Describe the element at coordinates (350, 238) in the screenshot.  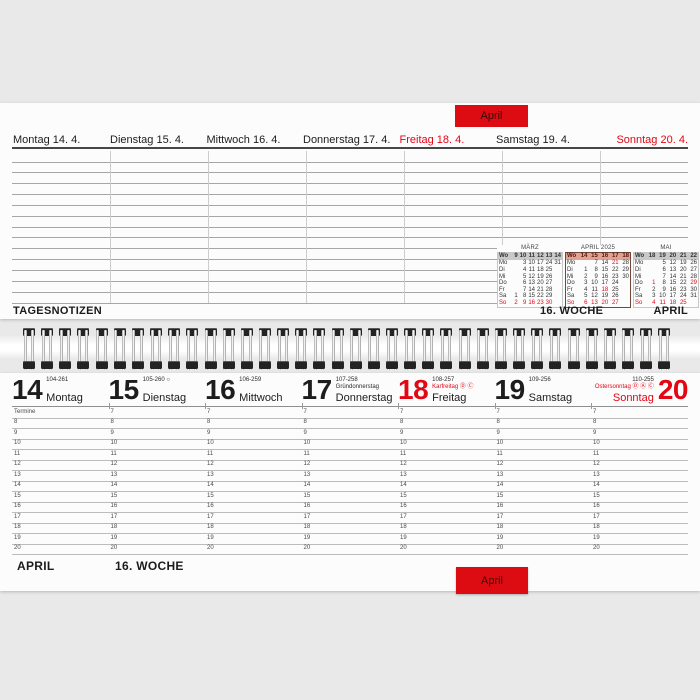
I see `note-line` at that location.